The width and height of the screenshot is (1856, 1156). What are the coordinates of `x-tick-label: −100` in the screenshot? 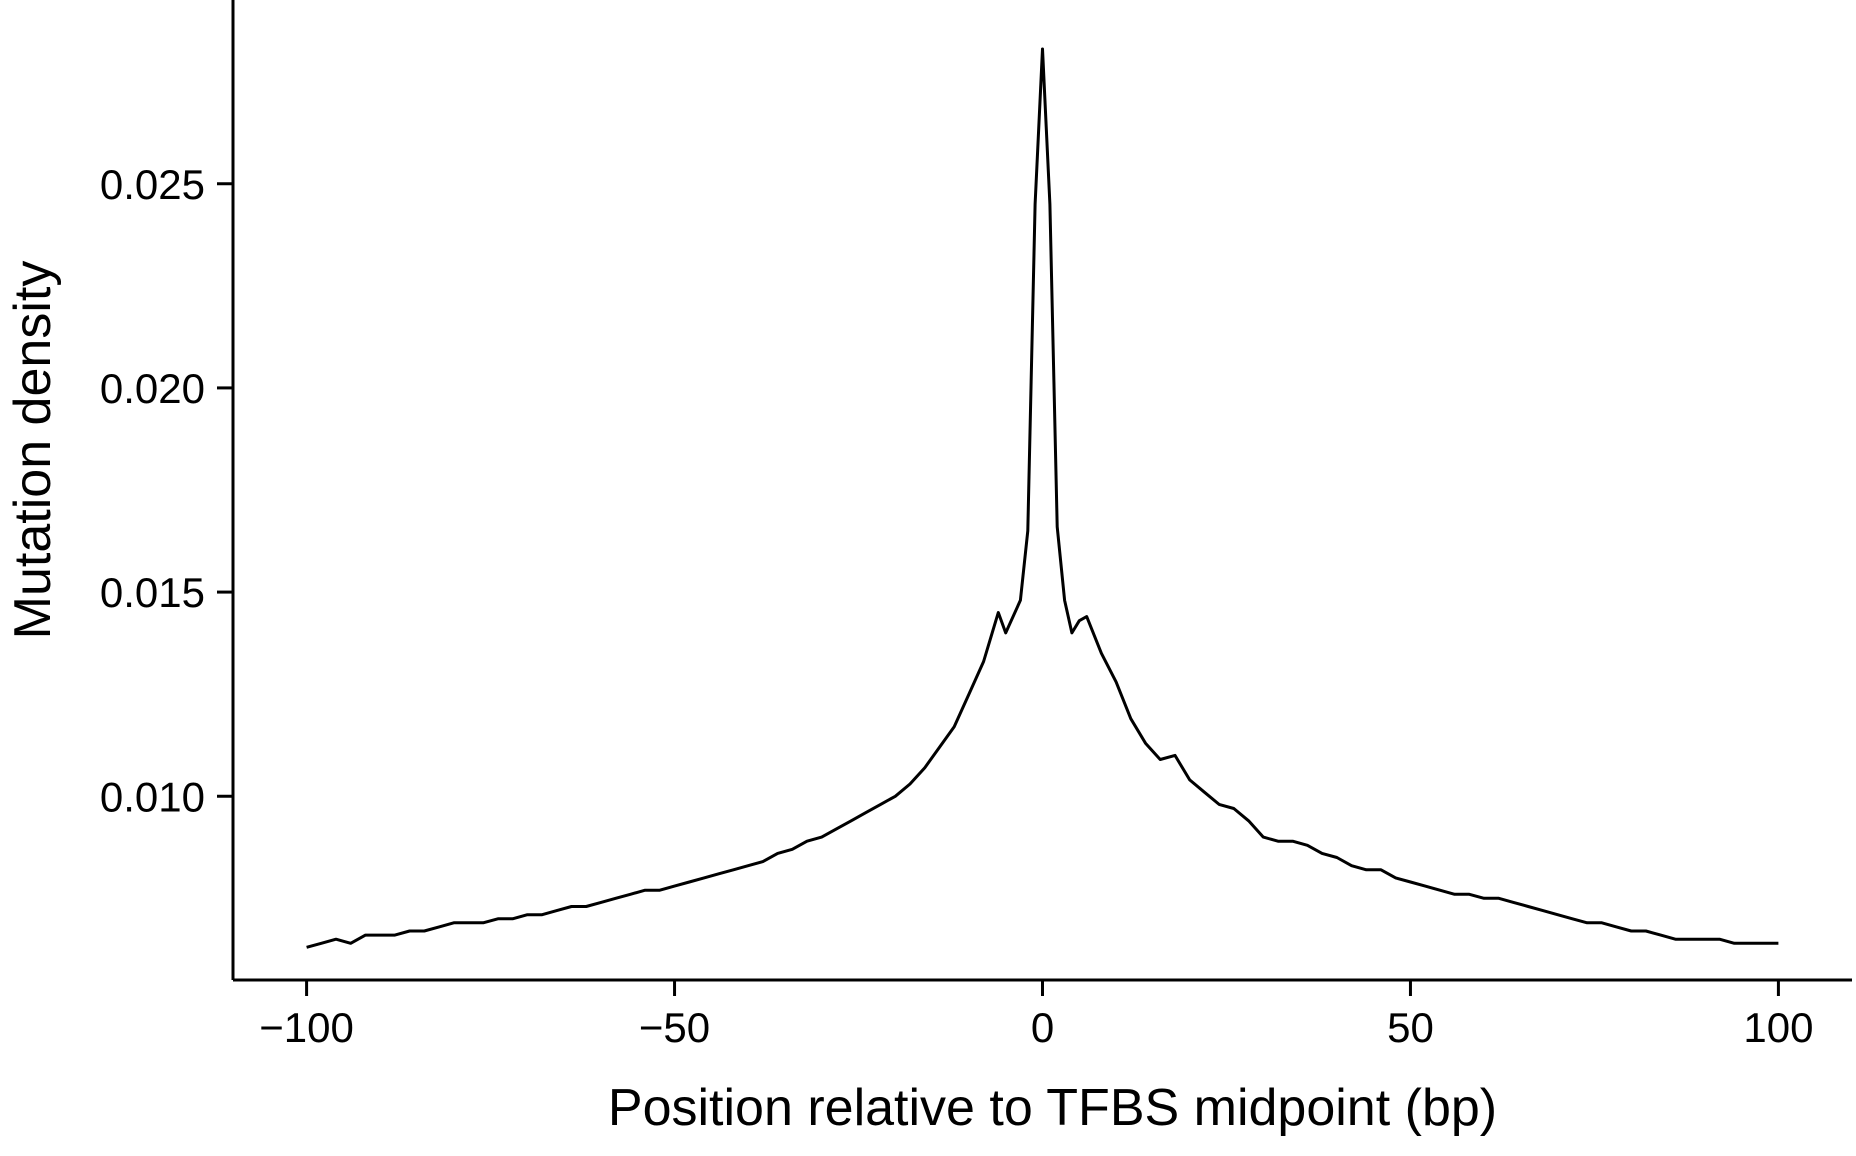 It's located at (306, 1027).